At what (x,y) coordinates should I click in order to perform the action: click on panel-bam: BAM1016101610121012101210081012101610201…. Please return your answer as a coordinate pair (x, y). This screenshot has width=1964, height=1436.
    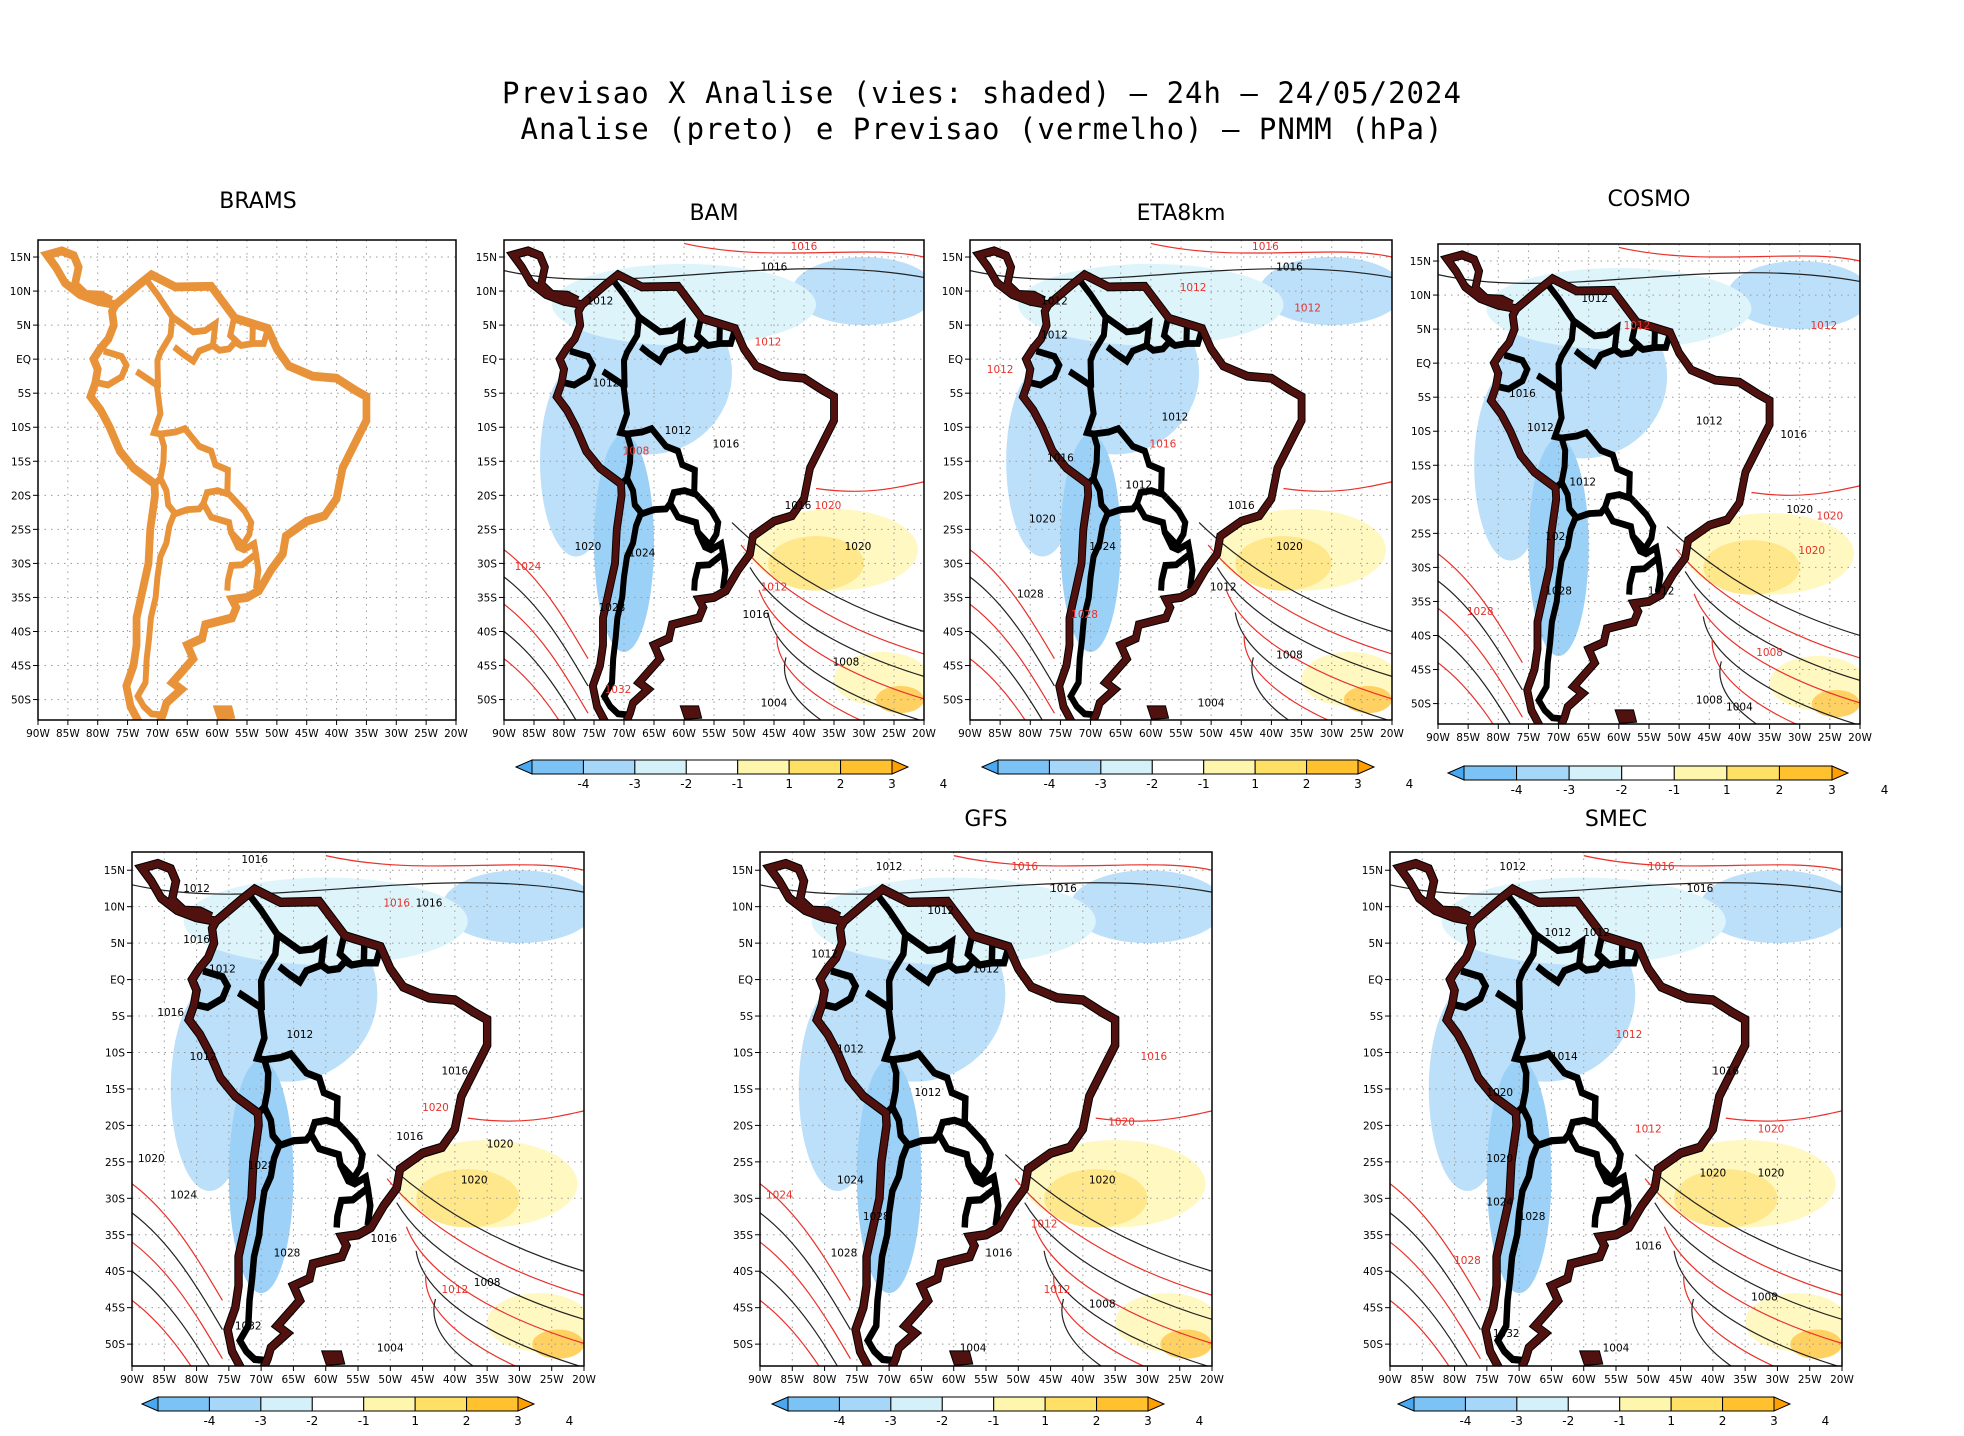
    Looking at the image, I should click on (711, 496).